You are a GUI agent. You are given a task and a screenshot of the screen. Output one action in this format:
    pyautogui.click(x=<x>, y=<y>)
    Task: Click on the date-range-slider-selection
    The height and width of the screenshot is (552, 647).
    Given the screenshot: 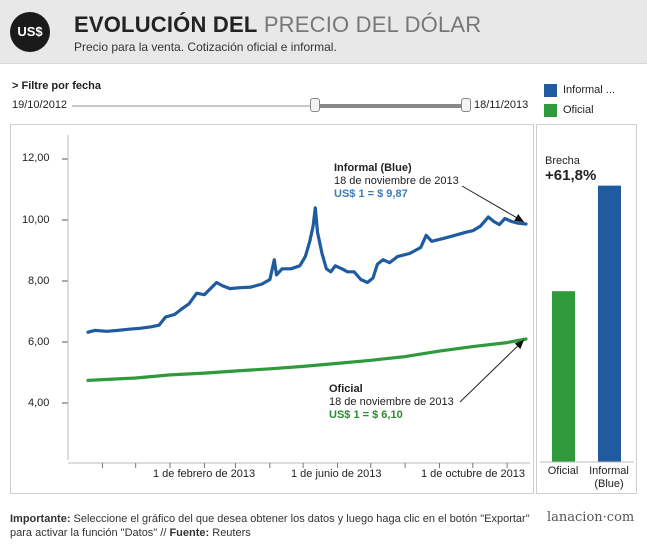 What is the action you would take?
    pyautogui.click(x=391, y=106)
    